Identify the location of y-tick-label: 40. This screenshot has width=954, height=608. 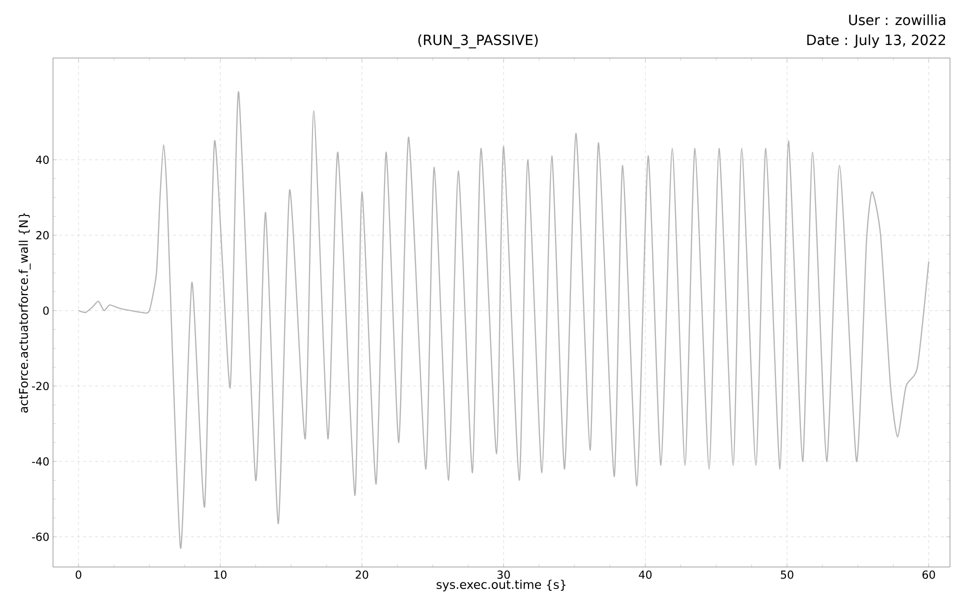
(42, 160).